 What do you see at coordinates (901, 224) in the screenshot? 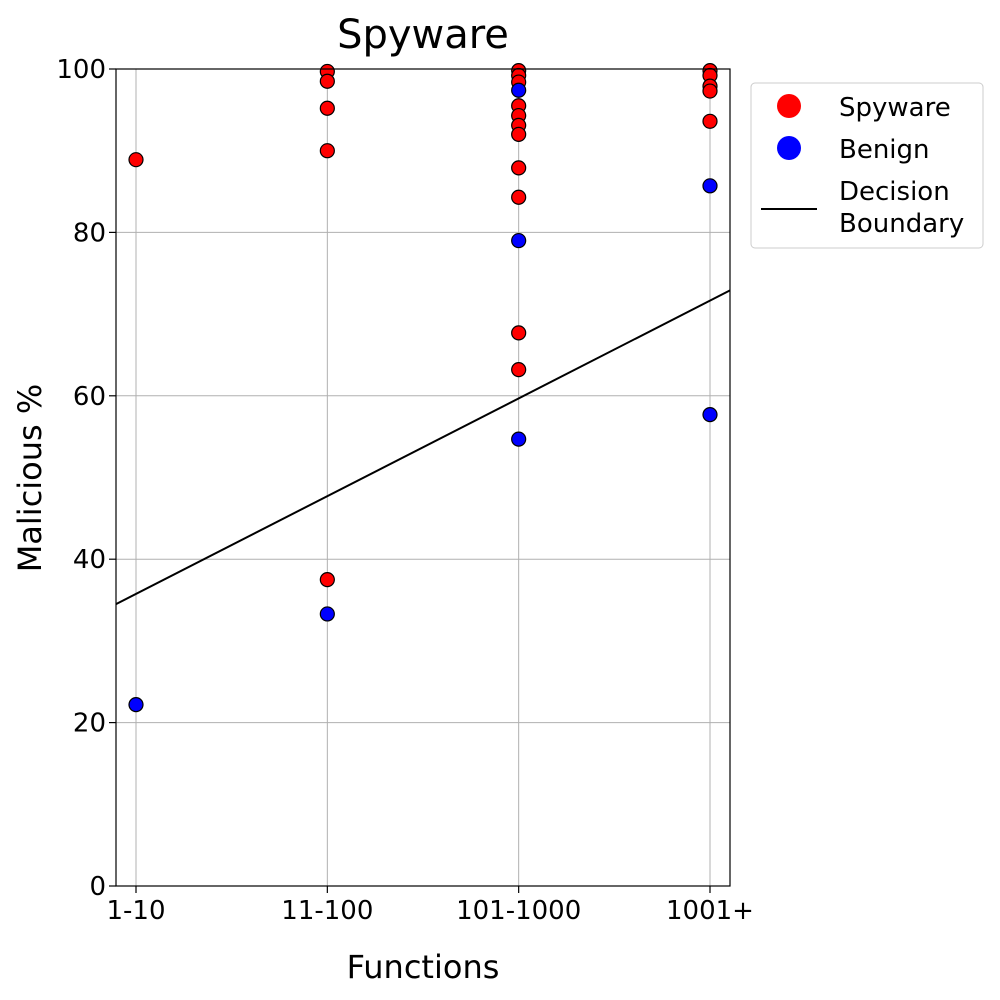
I see `legend-label-decision-boundary-line-2: Boundary` at bounding box center [901, 224].